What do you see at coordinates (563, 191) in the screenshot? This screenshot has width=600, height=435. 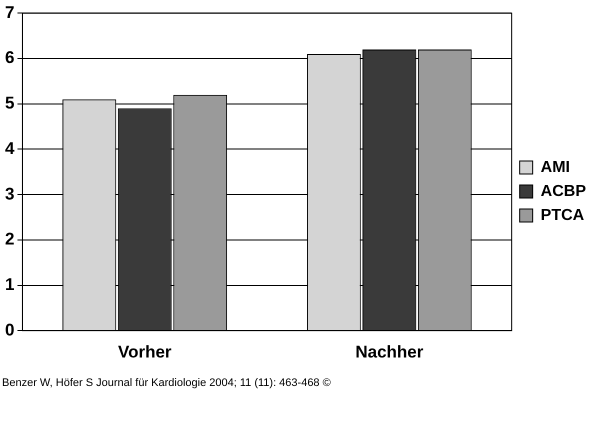 I see `legend-label: ACBP` at bounding box center [563, 191].